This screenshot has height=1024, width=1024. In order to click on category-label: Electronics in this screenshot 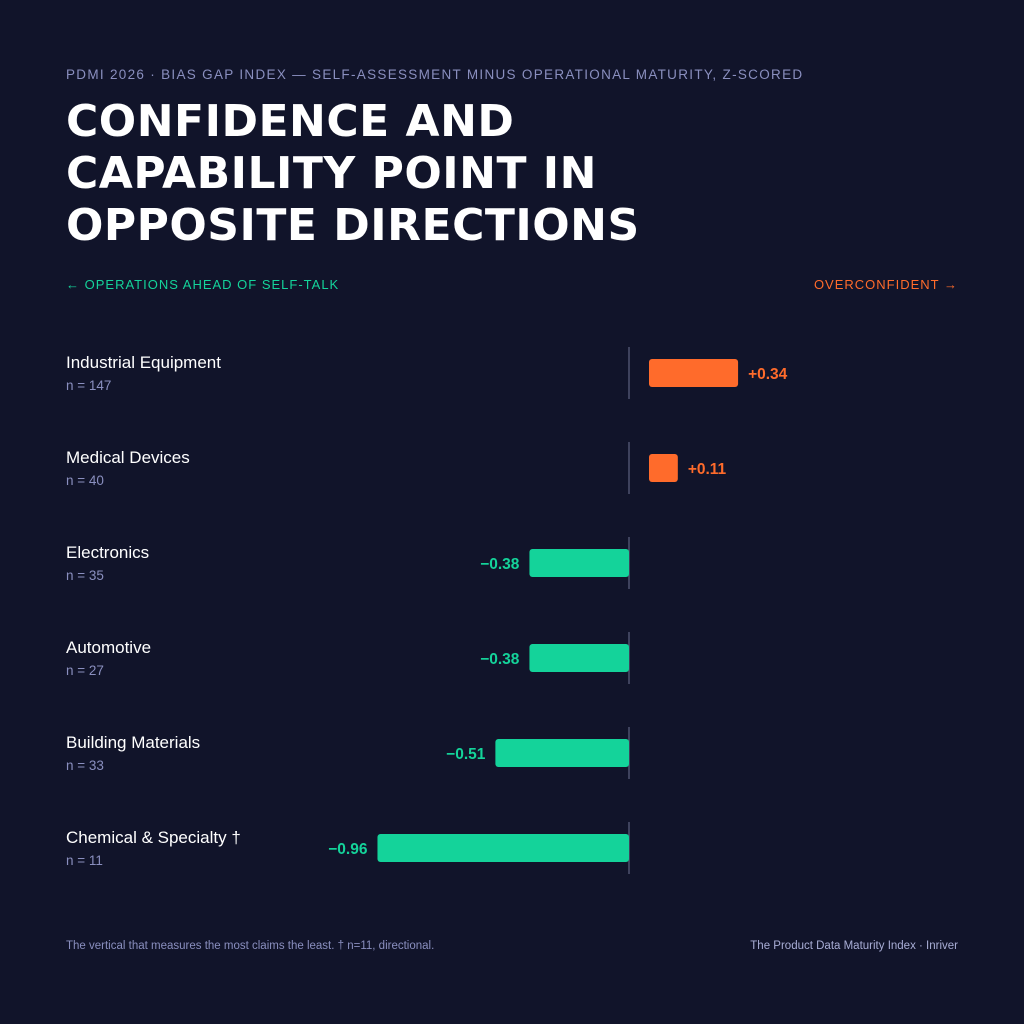, I will do `click(107, 552)`.